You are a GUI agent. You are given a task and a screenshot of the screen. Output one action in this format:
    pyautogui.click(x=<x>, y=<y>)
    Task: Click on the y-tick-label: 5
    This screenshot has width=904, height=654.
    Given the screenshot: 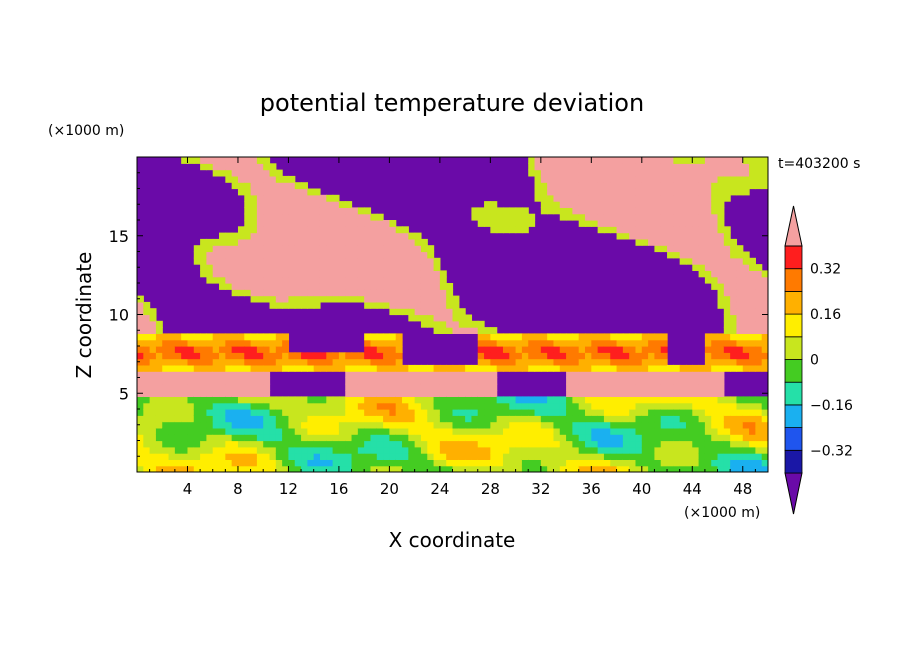 What is the action you would take?
    pyautogui.click(x=124, y=393)
    